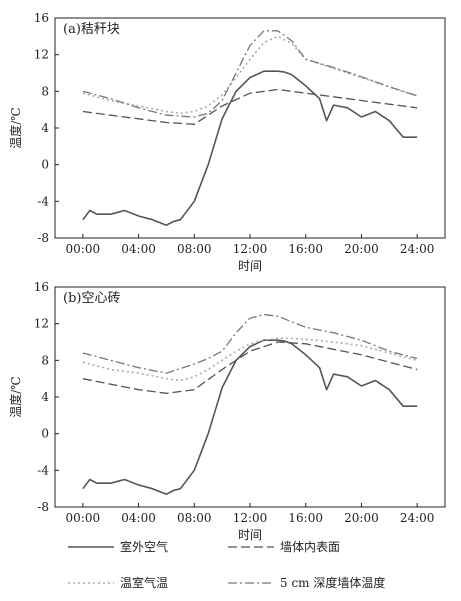 Image resolution: width=461 pixels, height=601 pixels. Describe the element at coordinates (310, 547) in the screenshot. I see `legend-label-inner: 墙体内表面` at that location.